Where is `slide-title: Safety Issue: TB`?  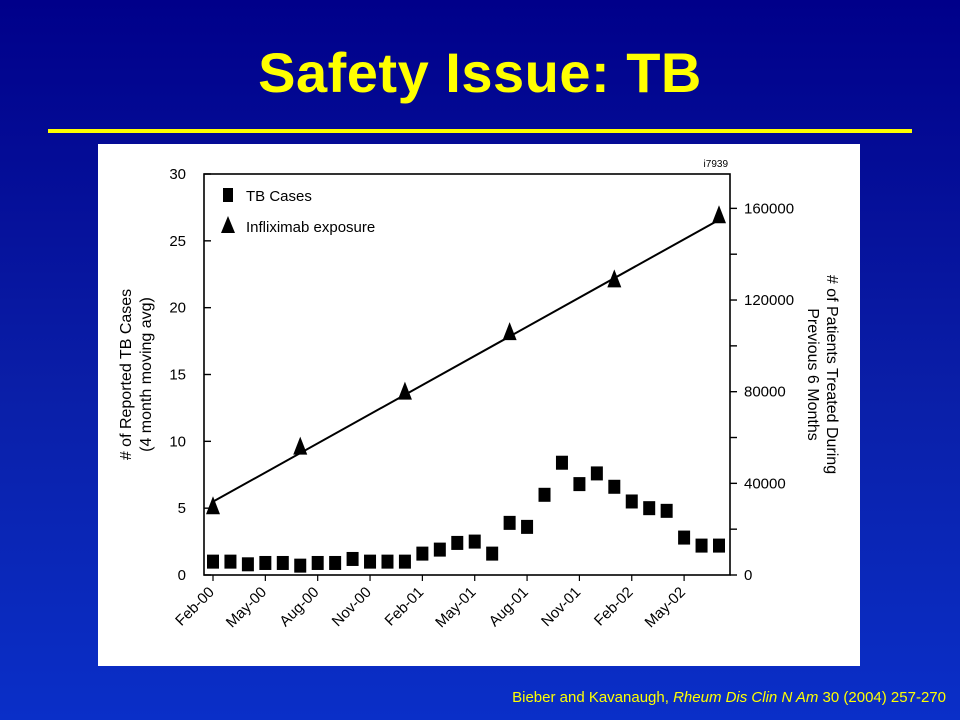
slide-title: Safety Issue: TB is located at coordinates (480, 72).